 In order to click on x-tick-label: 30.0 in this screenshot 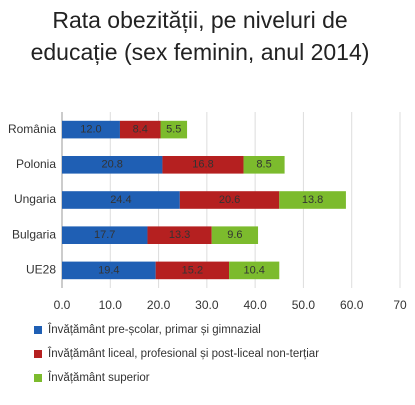, I will do `click(207, 305)`.